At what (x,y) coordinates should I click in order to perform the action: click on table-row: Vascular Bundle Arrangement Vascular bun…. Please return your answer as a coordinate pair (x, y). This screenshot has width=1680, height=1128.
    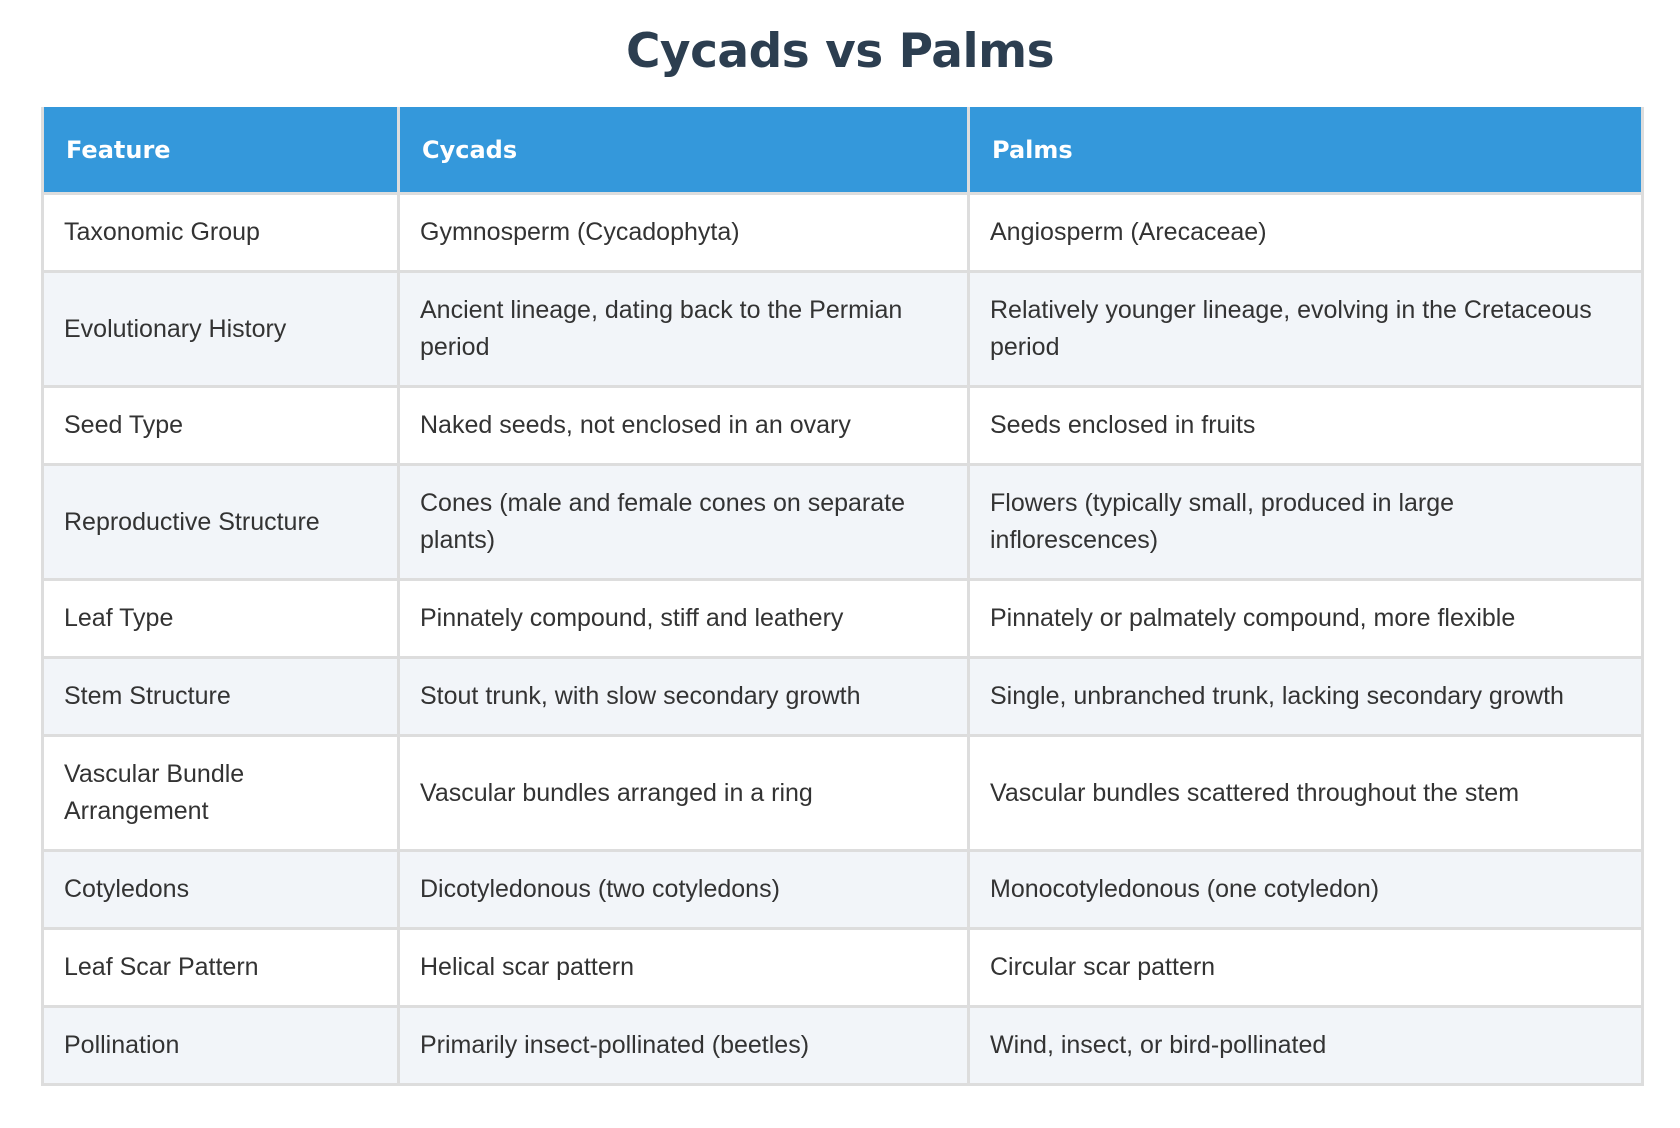
    Looking at the image, I should click on (842, 793).